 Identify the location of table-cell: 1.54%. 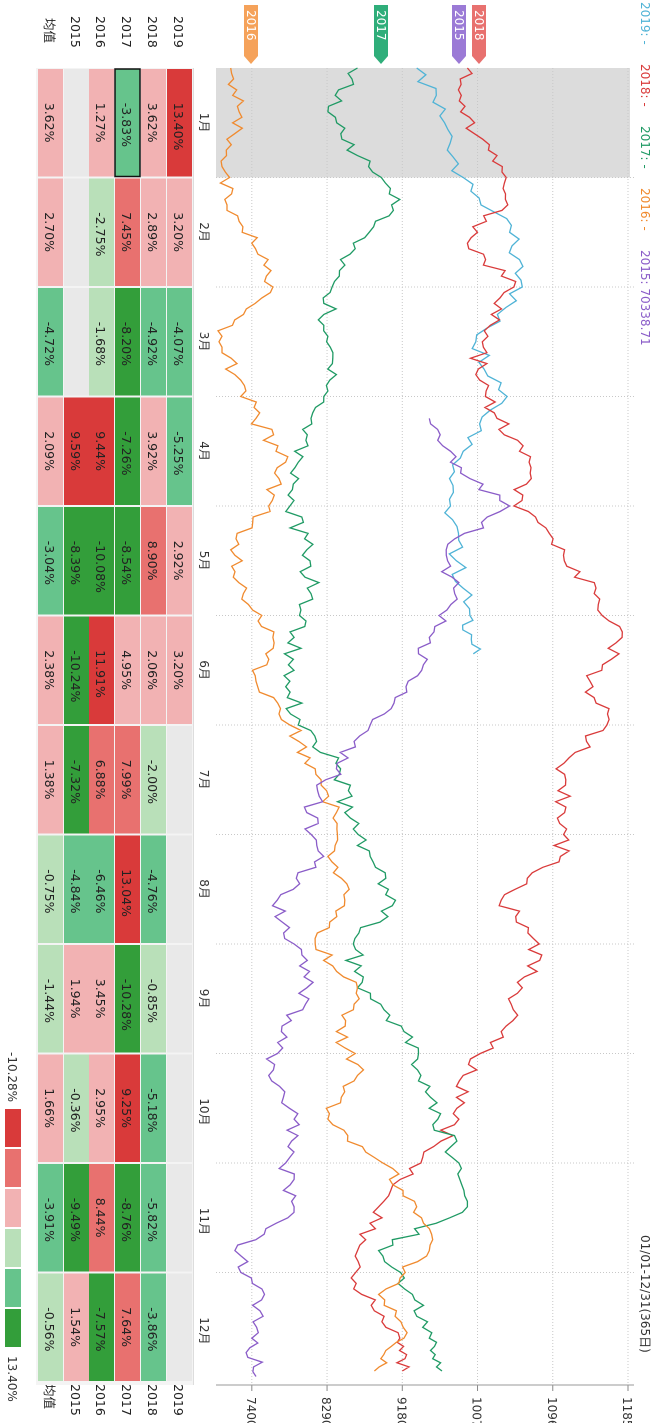
(76, 1327).